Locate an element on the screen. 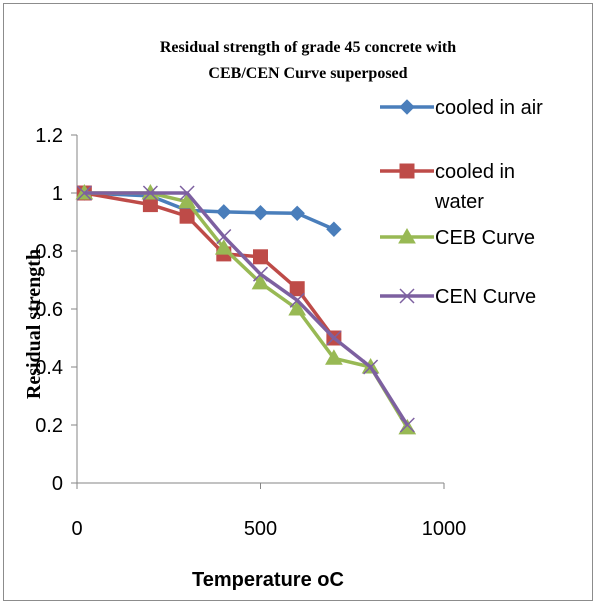 The image size is (598, 606). x-tick-label: 1000 is located at coordinates (444, 529).